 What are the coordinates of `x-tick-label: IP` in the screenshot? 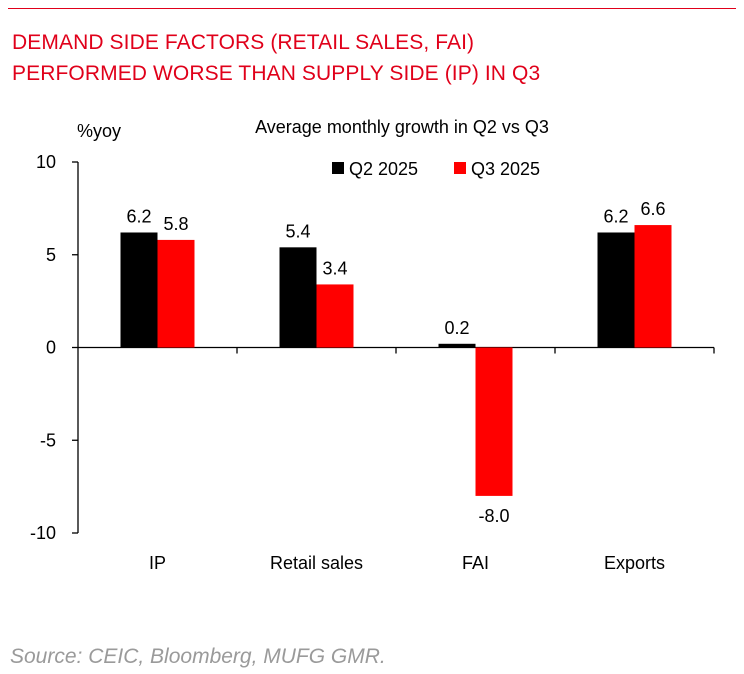 It's located at (157, 563).